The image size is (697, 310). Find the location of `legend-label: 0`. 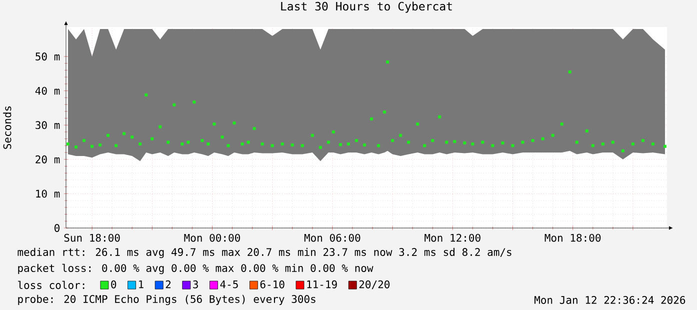

legend-label: 0 is located at coordinates (113, 284).